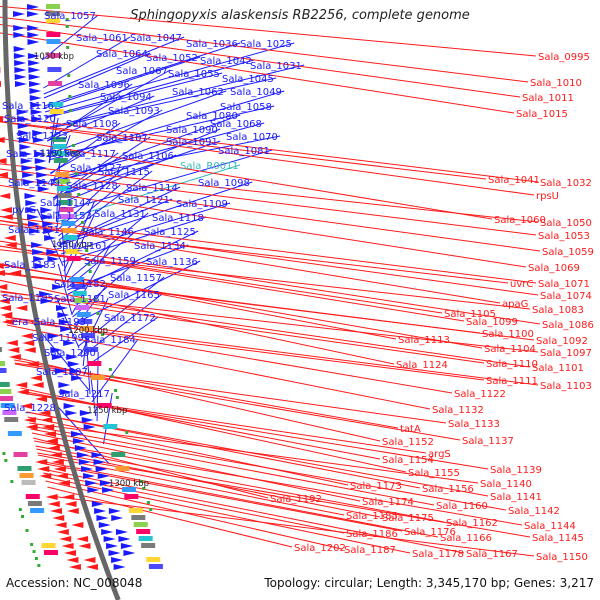 The width and height of the screenshot is (600, 600). Describe the element at coordinates (152, 188) in the screenshot. I see `gene-label: Sala_1114` at that location.